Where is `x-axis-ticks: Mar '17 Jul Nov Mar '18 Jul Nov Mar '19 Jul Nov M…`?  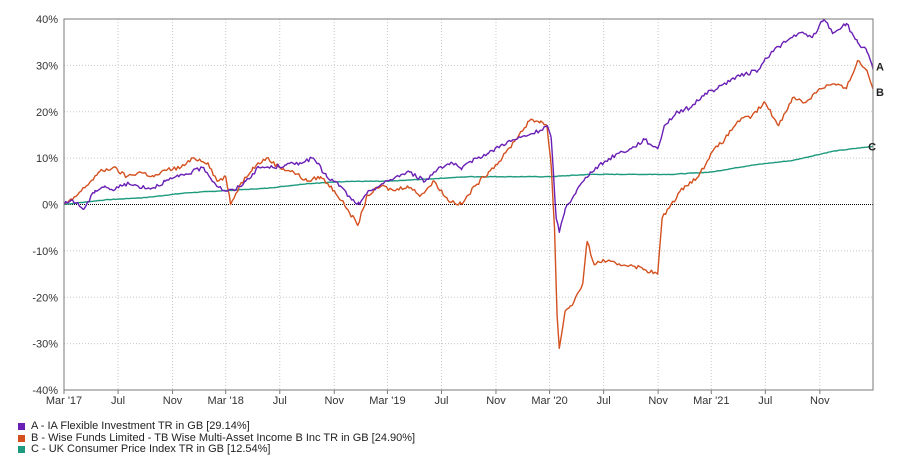
x-axis-ticks: Mar '17 Jul Nov Mar '18 Jul Nov Mar '19 Jul Nov M… is located at coordinates (438, 398).